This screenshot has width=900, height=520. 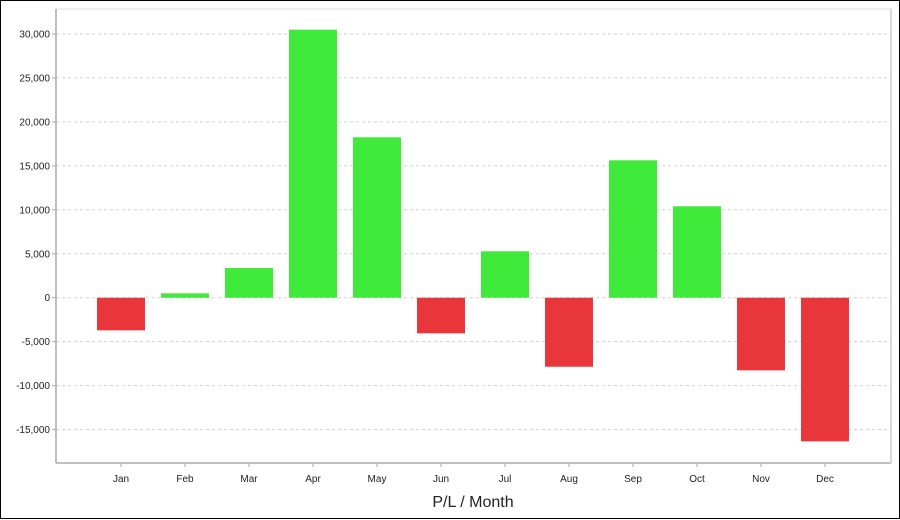 What do you see at coordinates (761, 334) in the screenshot?
I see `bar-nov` at bounding box center [761, 334].